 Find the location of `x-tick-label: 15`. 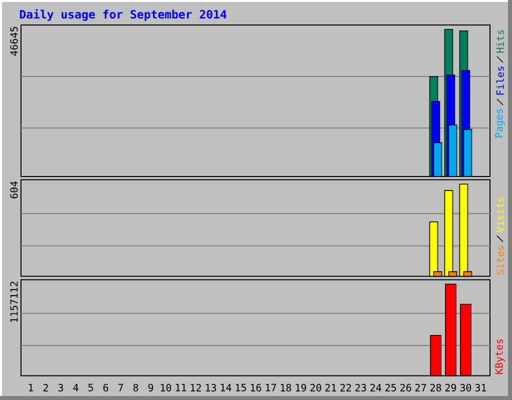

x-tick-label: 15 is located at coordinates (241, 388).